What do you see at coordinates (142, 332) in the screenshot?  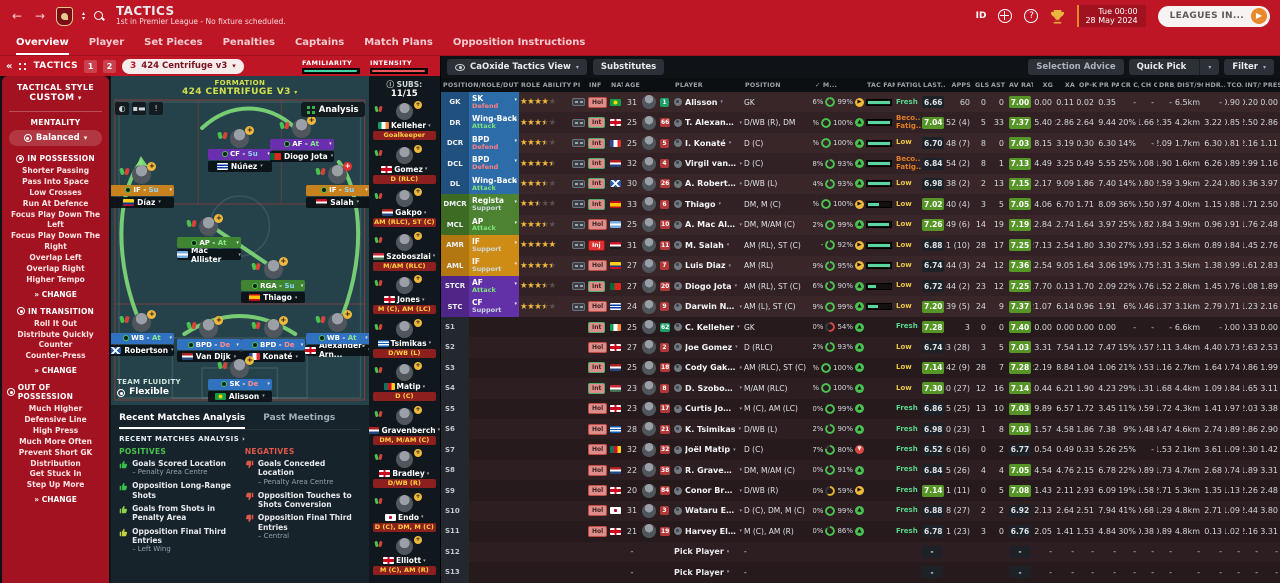 I see `pitch-player-robertson: + WB - At ▾ Robertson ▾` at bounding box center [142, 332].